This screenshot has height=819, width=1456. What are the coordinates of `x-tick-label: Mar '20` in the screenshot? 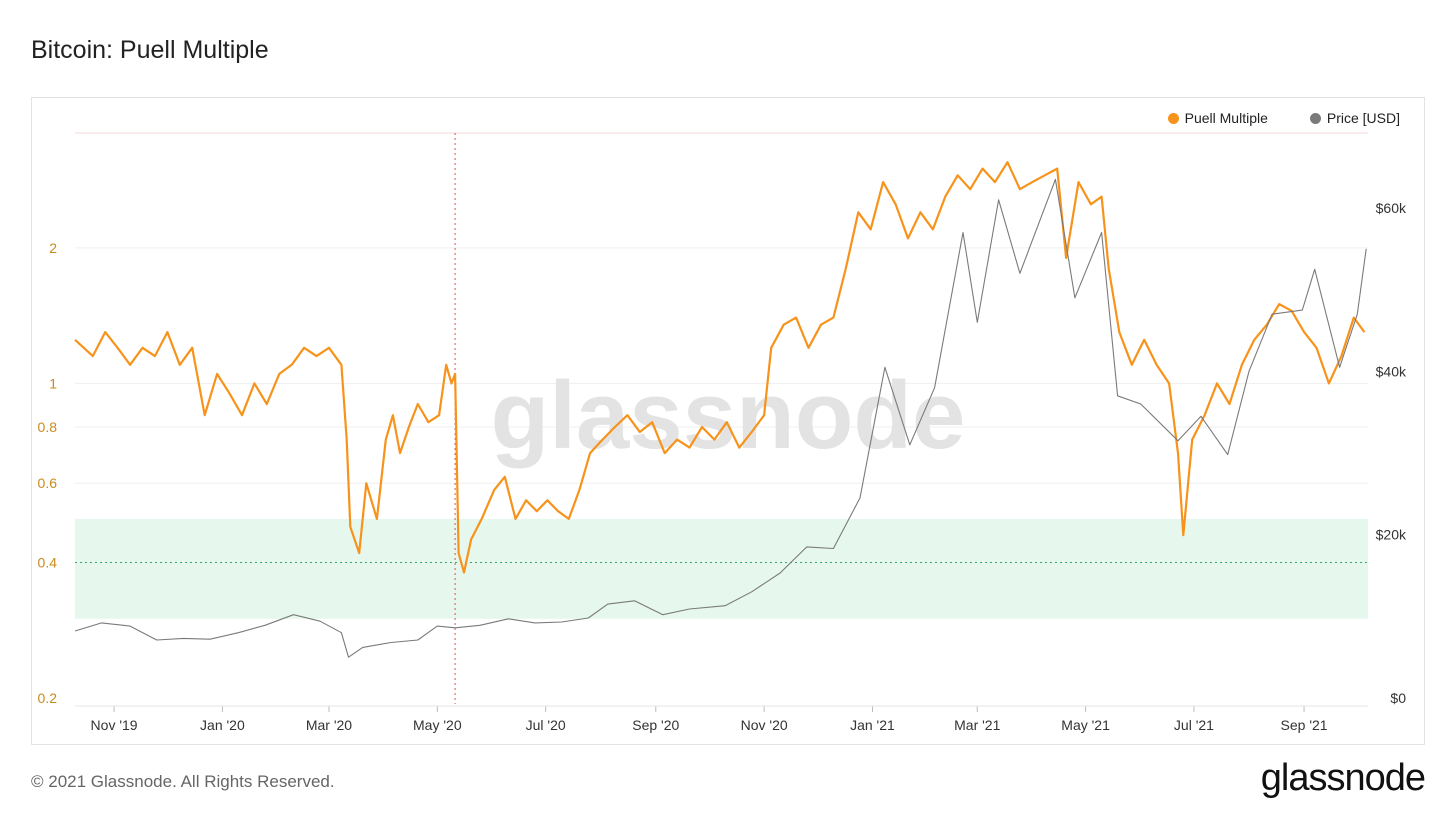 It's located at (329, 725).